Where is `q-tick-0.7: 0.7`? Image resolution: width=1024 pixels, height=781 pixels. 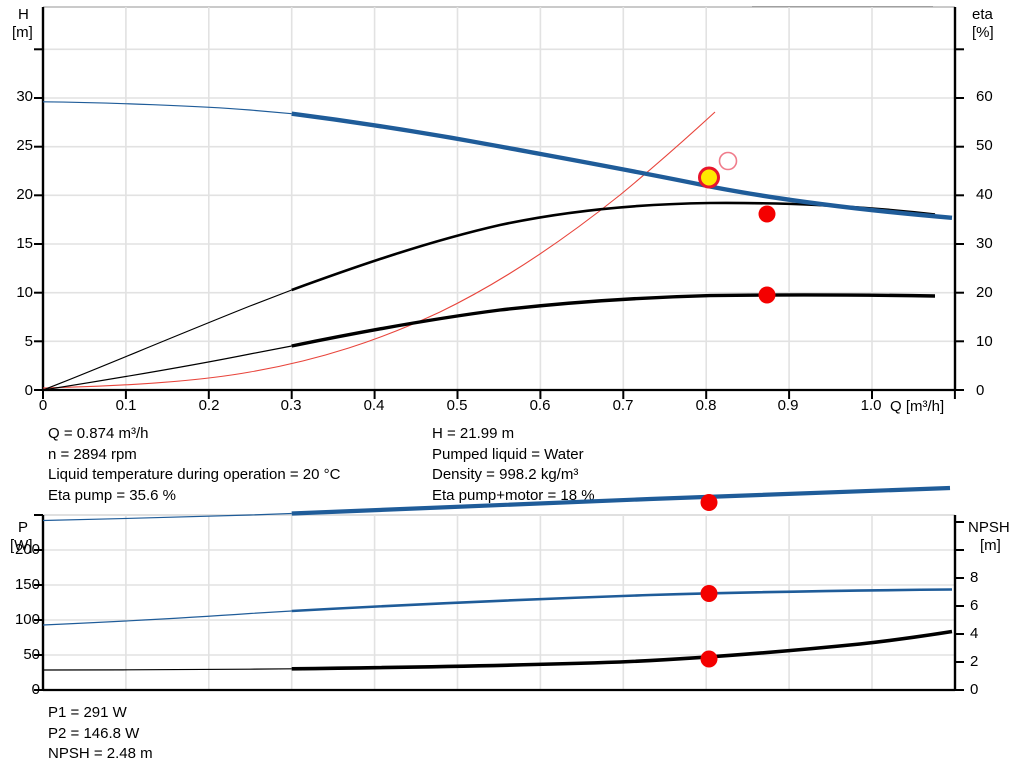 q-tick-0.7: 0.7 is located at coordinates (623, 405).